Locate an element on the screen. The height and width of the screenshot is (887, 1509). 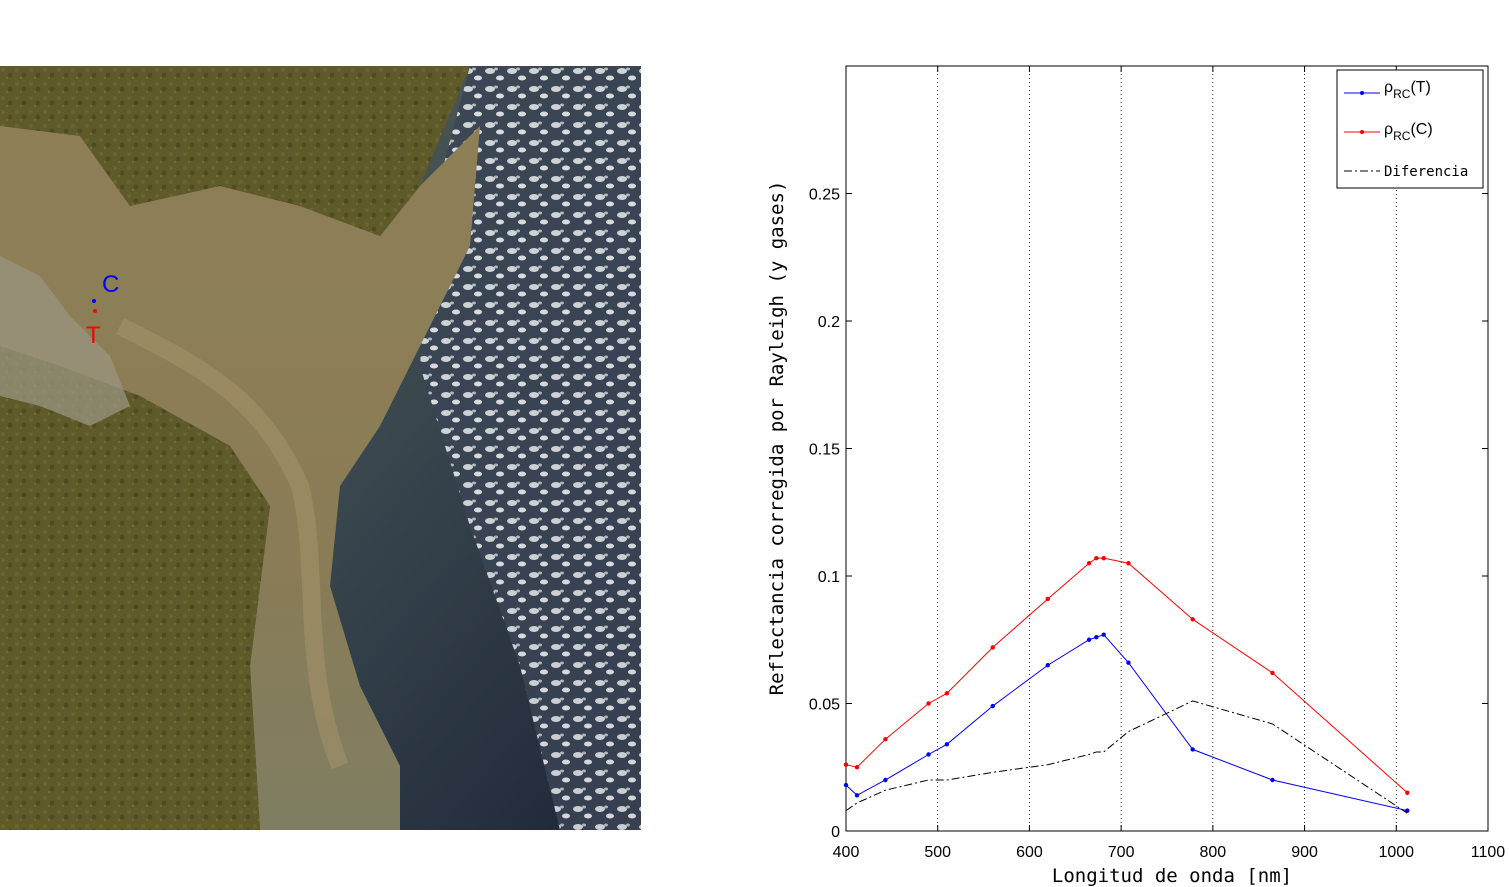
site-t-label: T is located at coordinates (93, 335).